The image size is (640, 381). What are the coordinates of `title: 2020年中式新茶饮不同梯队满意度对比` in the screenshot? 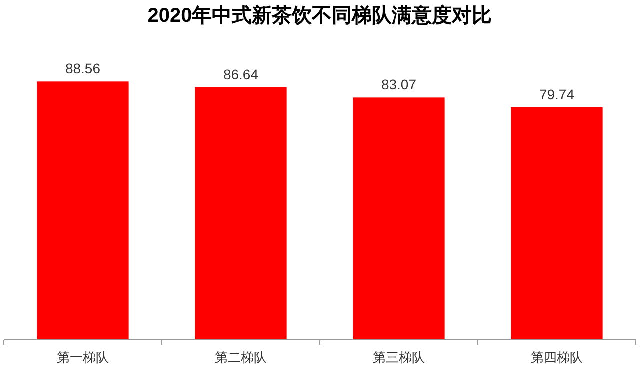 It's located at (320, 16).